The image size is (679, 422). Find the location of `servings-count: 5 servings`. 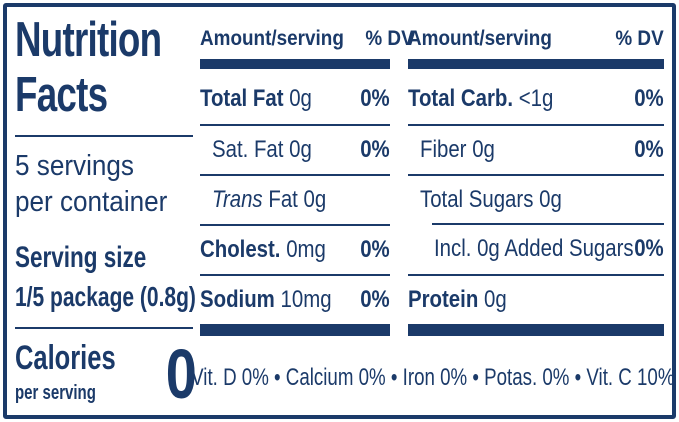

servings-count: 5 servings is located at coordinates (74, 166).